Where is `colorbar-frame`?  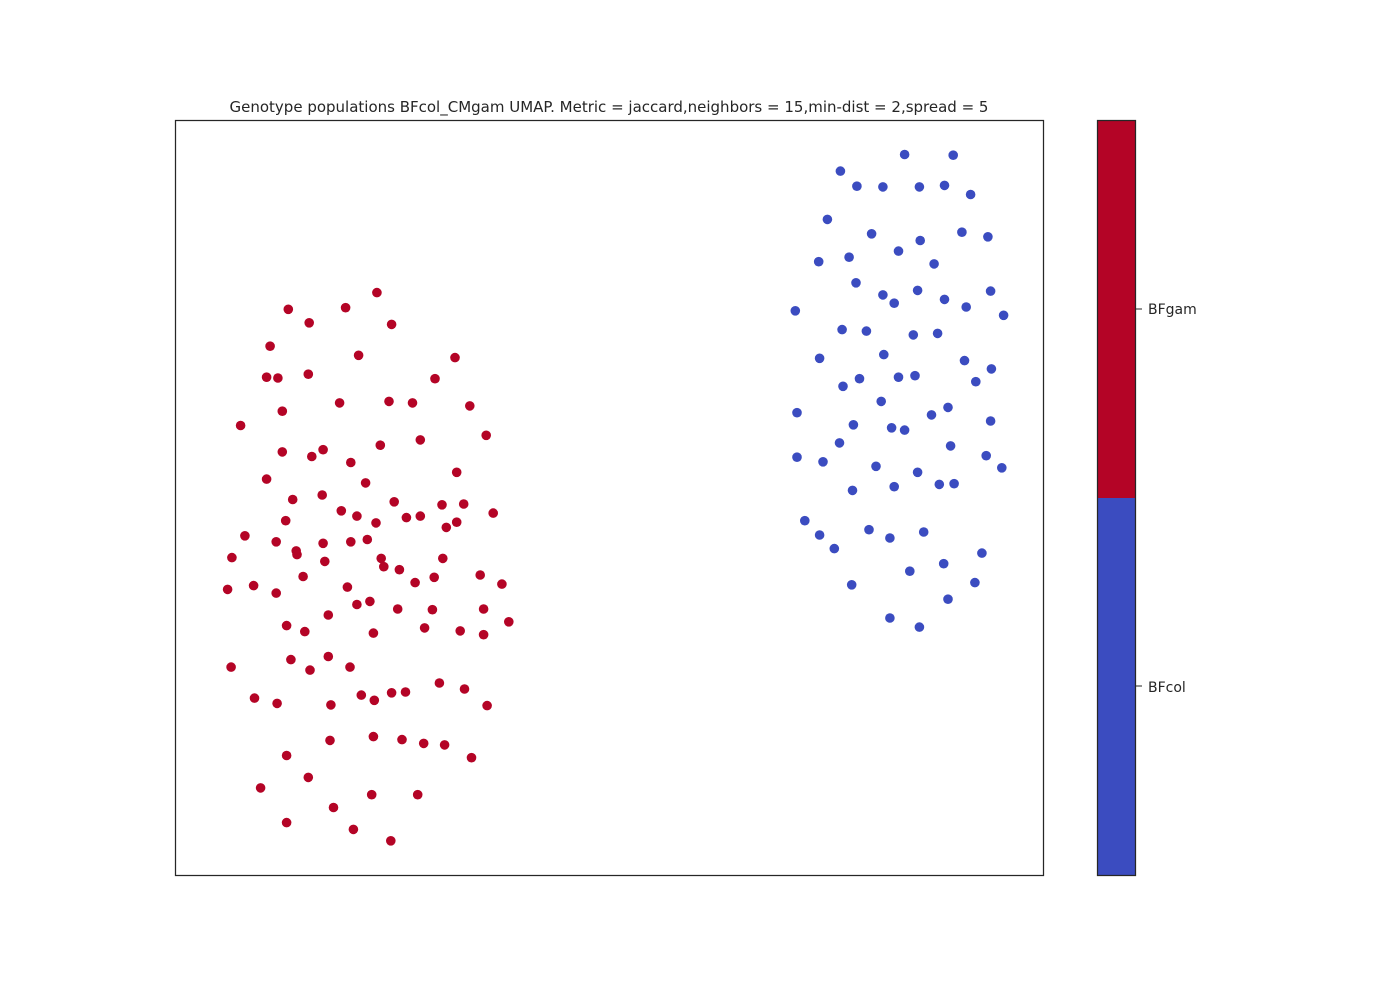
colorbar-frame is located at coordinates (1116, 498).